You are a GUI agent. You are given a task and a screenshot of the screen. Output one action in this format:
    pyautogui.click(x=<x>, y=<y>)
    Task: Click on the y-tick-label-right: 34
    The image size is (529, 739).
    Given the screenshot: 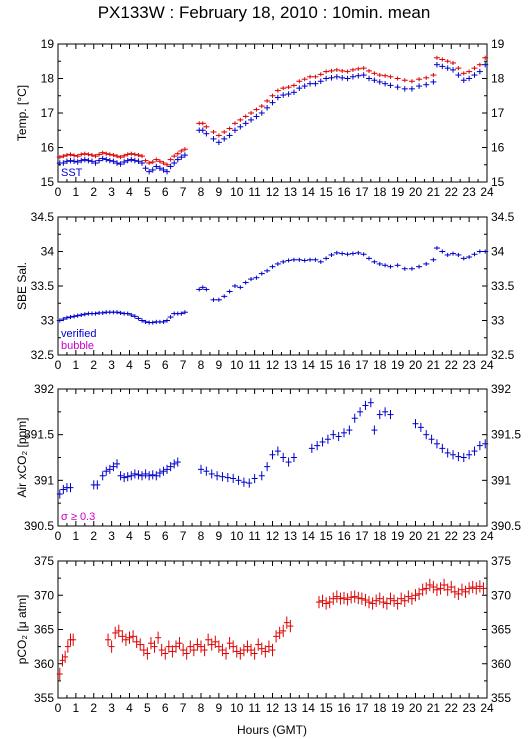 What is the action you would take?
    pyautogui.click(x=498, y=252)
    